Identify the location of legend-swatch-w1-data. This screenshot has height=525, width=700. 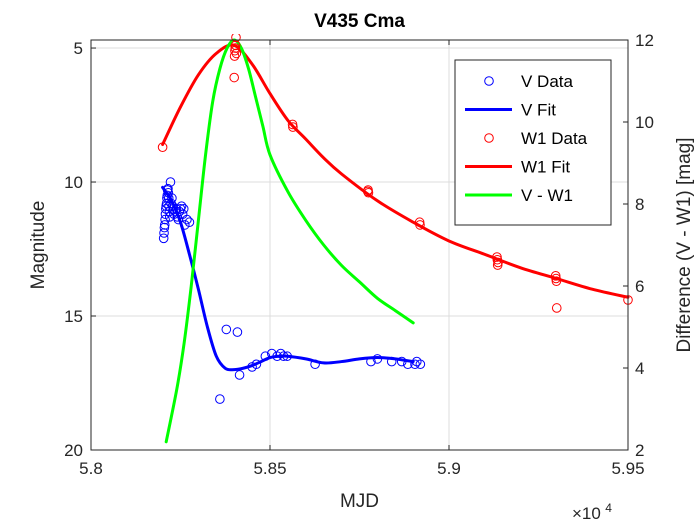
(489, 138).